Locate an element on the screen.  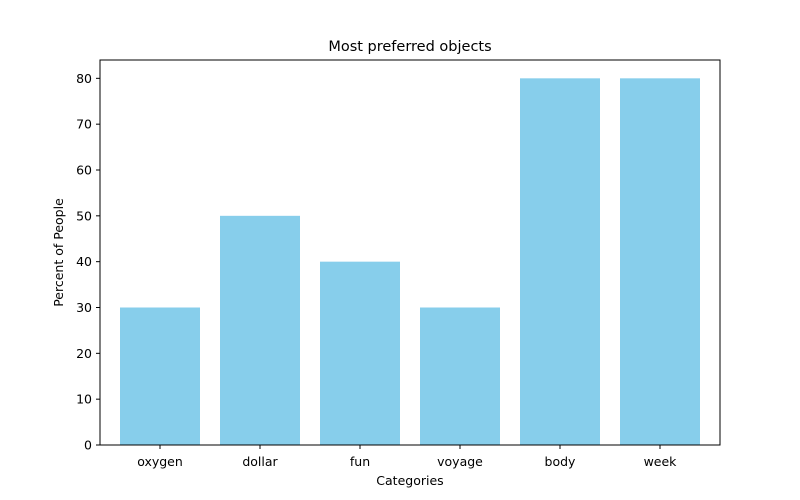
bar-fun is located at coordinates (360, 353).